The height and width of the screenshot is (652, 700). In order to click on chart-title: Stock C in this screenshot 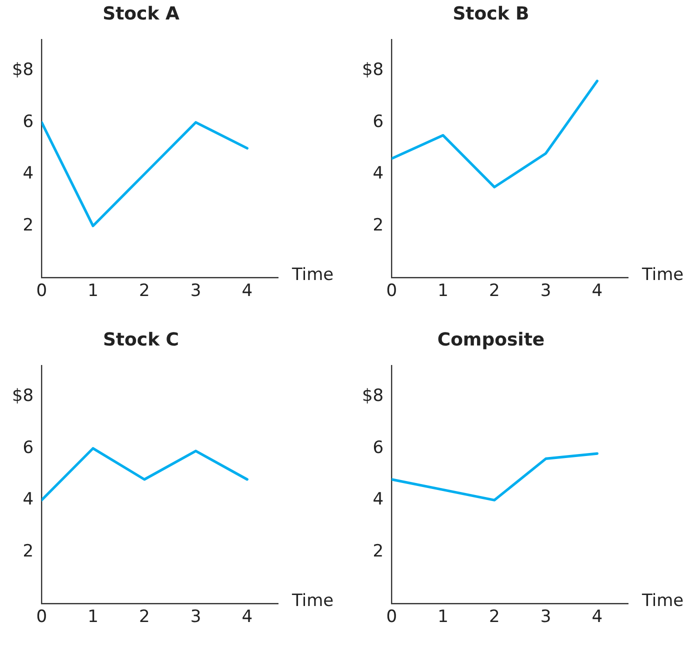, I will do `click(141, 339)`.